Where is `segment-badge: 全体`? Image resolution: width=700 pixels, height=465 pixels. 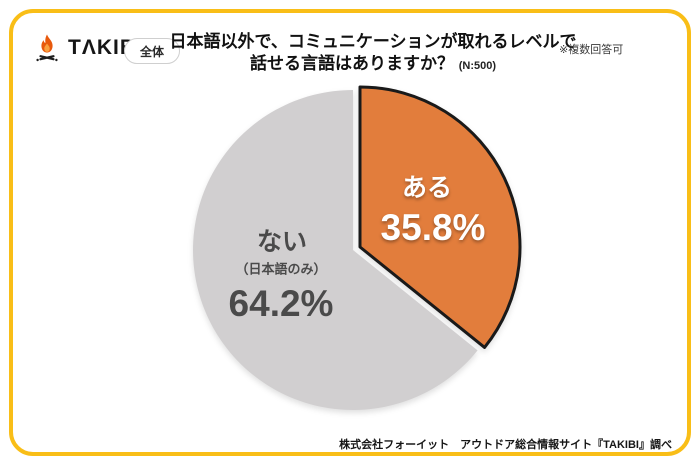
segment-badge: 全体 is located at coordinates (152, 51).